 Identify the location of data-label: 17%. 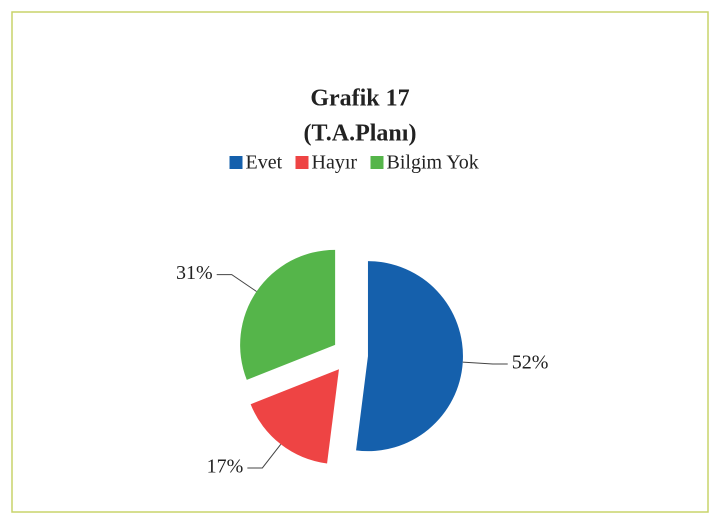
(225, 467).